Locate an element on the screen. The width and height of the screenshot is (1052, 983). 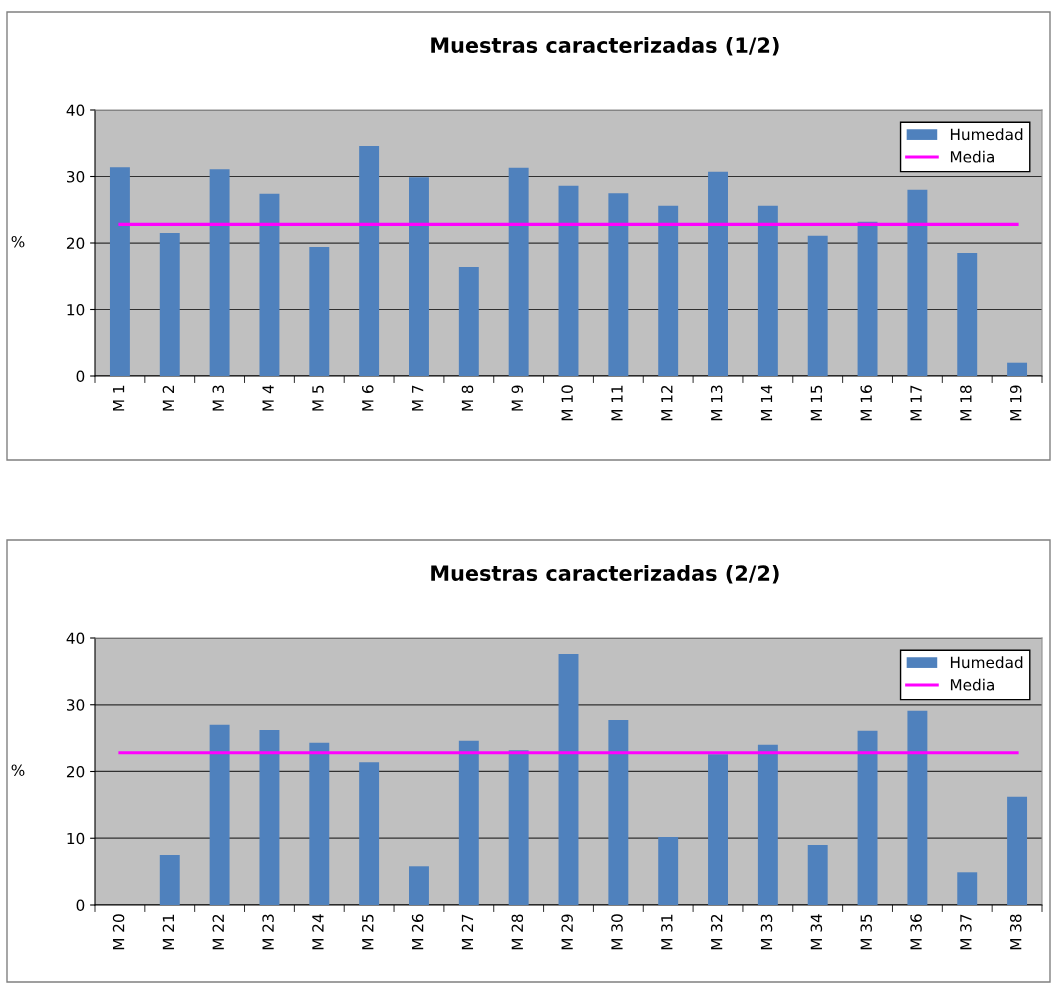
x-tick-label: M 22 is located at coordinates (218, 932).